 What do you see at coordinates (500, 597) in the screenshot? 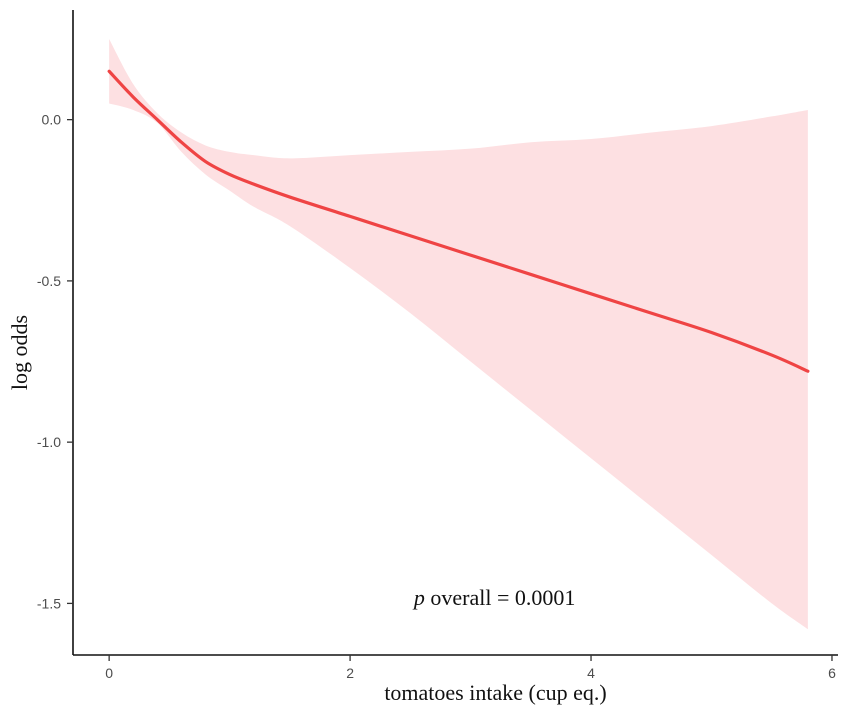
I see `p-value-text: overall = 0.0001` at bounding box center [500, 597].